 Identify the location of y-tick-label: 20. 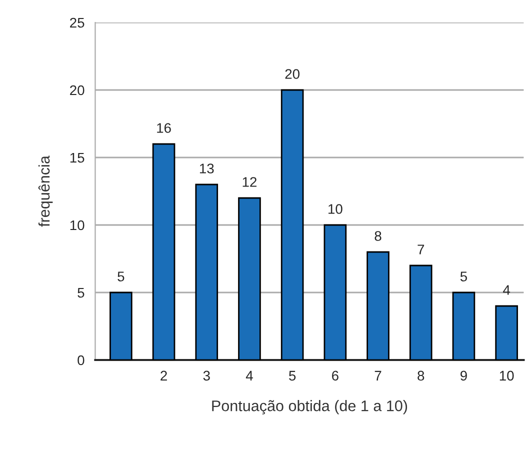
(77, 90).